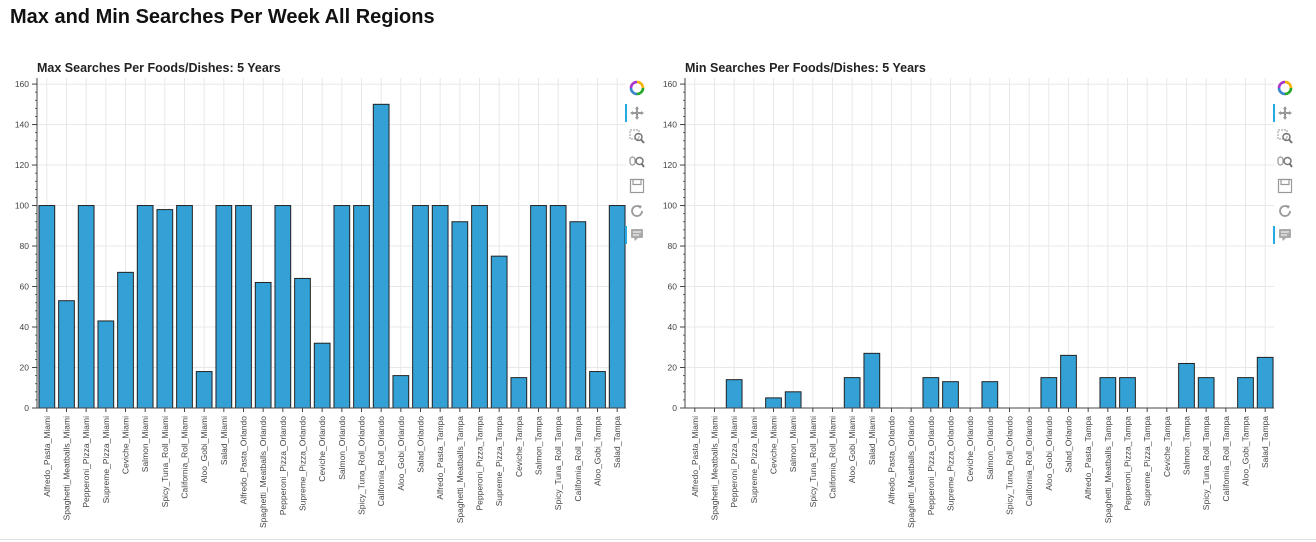 The image size is (1316, 542). What do you see at coordinates (931, 466) in the screenshot?
I see `x-tick-label: Pepperoni_Pizza_Orlando` at bounding box center [931, 466].